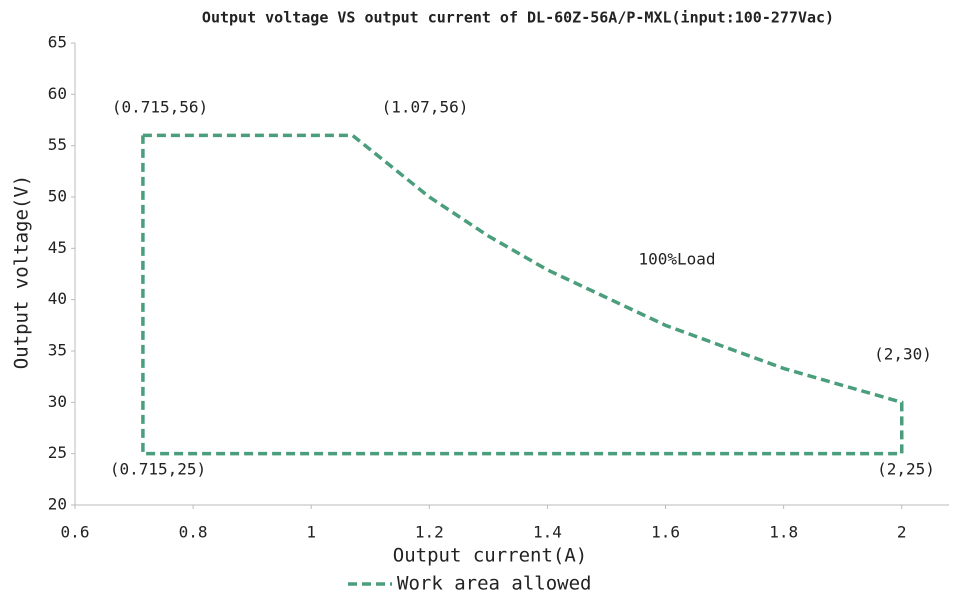 The image size is (953, 598). What do you see at coordinates (57, 504) in the screenshot?
I see `y-tick-label: 20` at bounding box center [57, 504].